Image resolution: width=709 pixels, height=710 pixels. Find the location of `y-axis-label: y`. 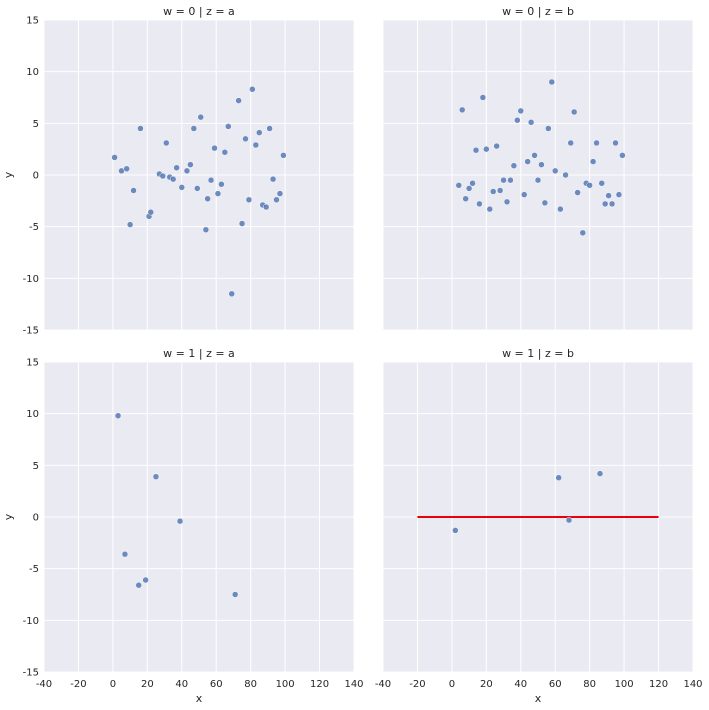

y-axis-label: y is located at coordinates (8, 174).